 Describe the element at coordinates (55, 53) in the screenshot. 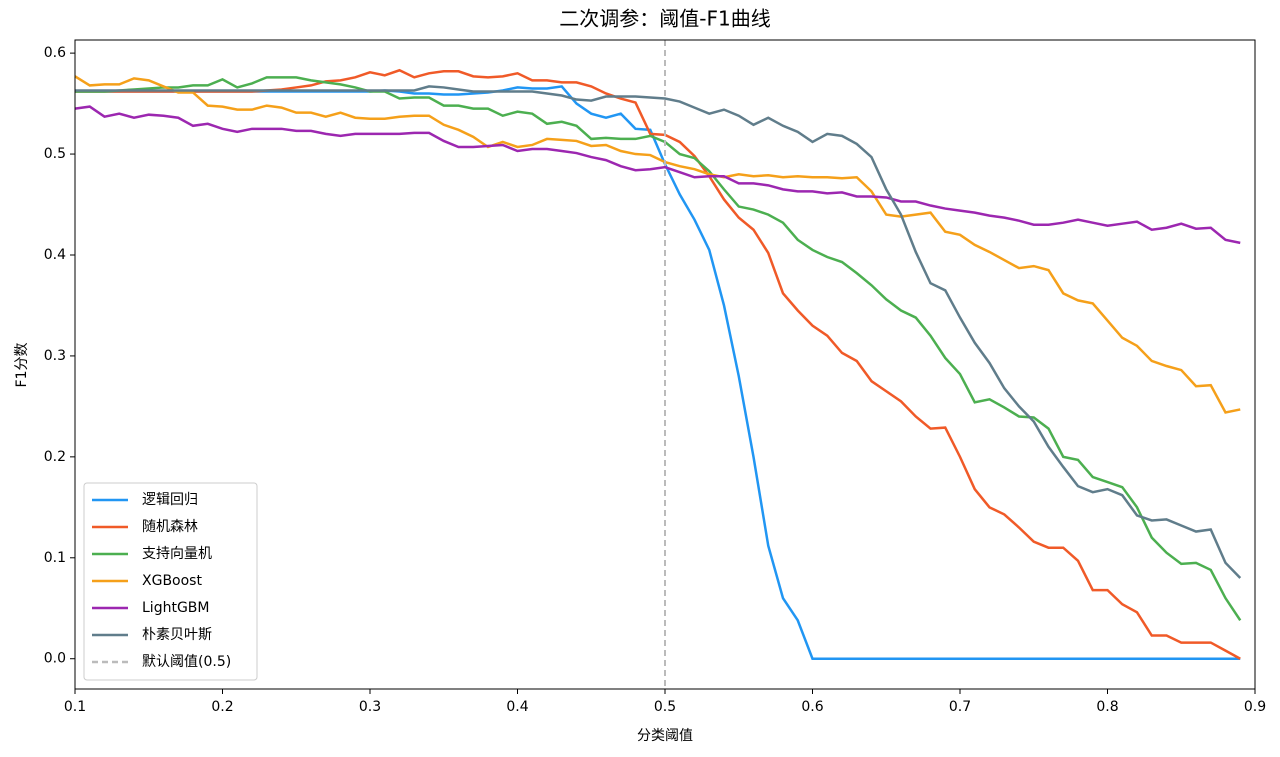

I see `y-tick-label: 0.6` at that location.